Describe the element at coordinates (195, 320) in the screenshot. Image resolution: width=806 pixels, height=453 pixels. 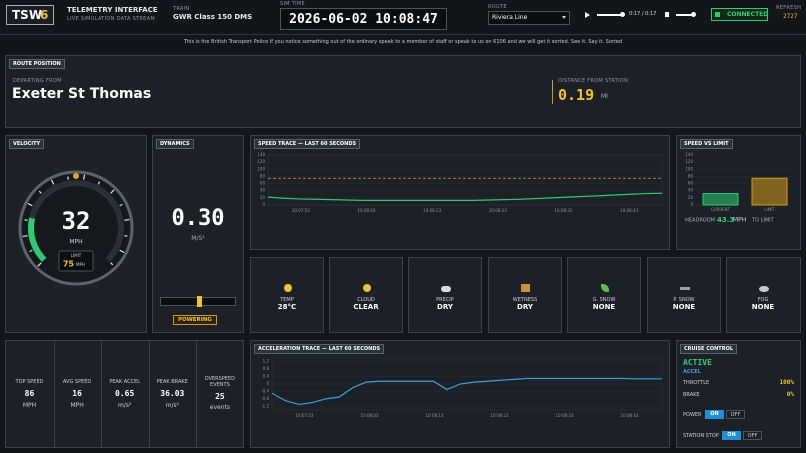
I see `state-badge: POWERING` at that location.